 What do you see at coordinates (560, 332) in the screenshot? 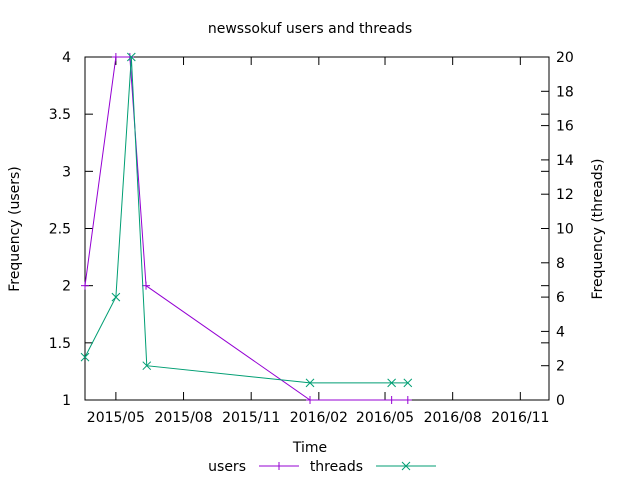
I see `y2-tick-label: 4` at bounding box center [560, 332].